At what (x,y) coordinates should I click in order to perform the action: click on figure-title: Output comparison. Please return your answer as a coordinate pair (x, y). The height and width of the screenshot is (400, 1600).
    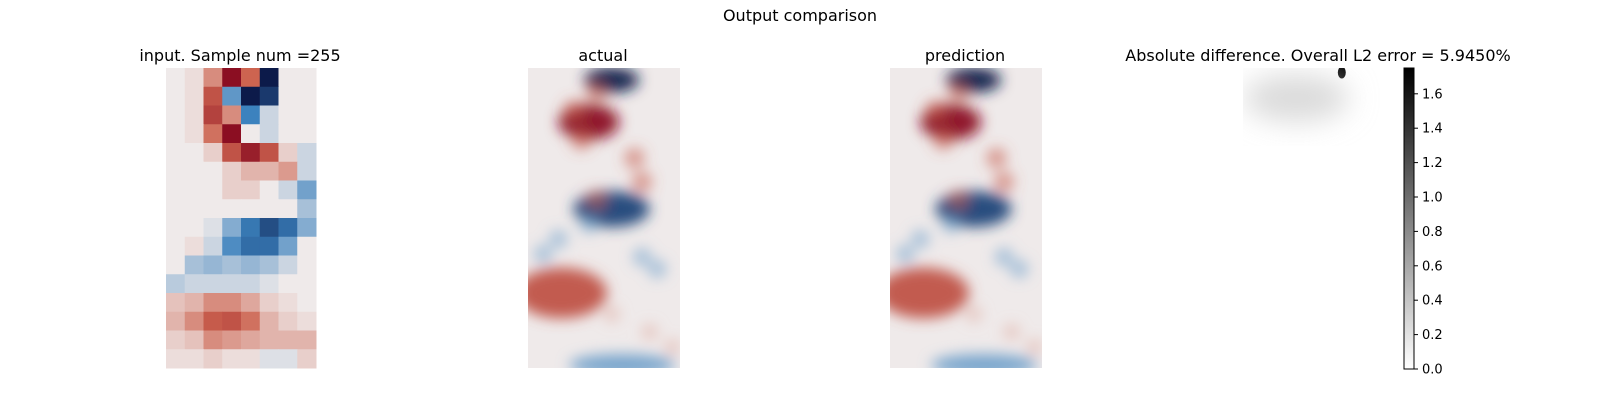
    Looking at the image, I should click on (800, 15).